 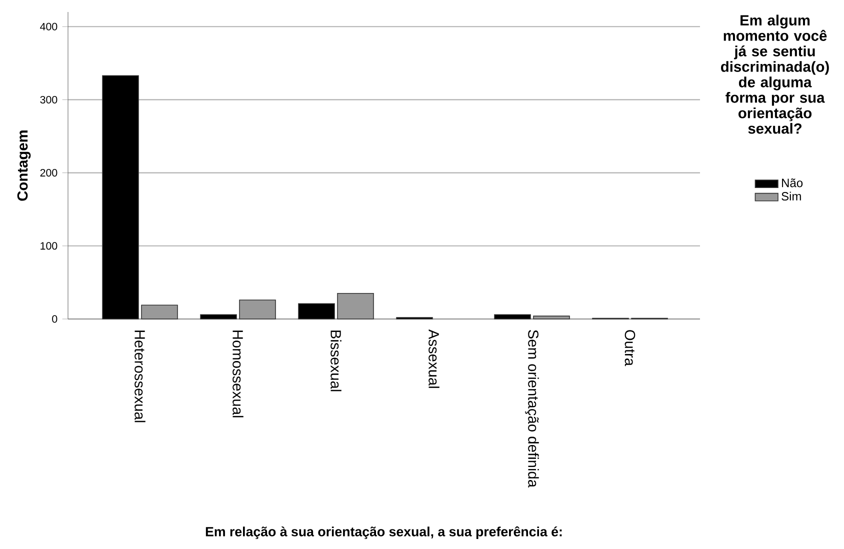 I want to click on y-tick-label: 100, so click(x=49, y=246).